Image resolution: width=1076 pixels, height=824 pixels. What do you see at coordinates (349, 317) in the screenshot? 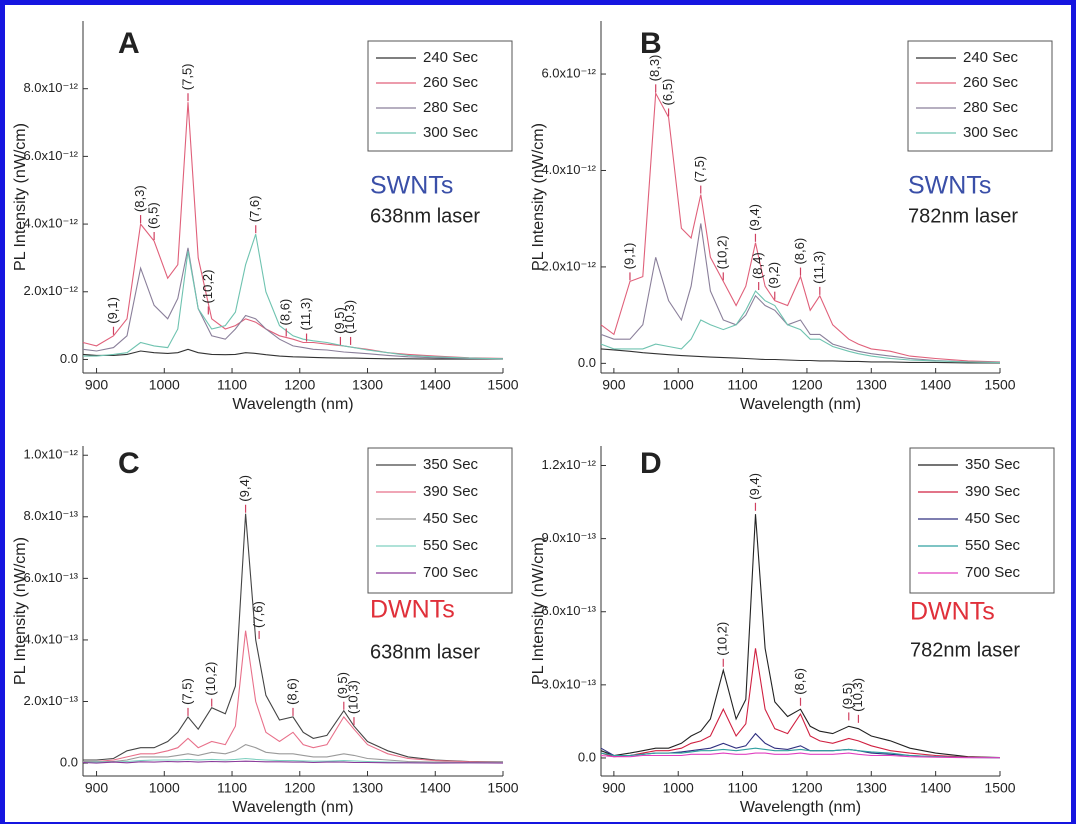
I see `peak-label: (10,3)` at bounding box center [349, 317].